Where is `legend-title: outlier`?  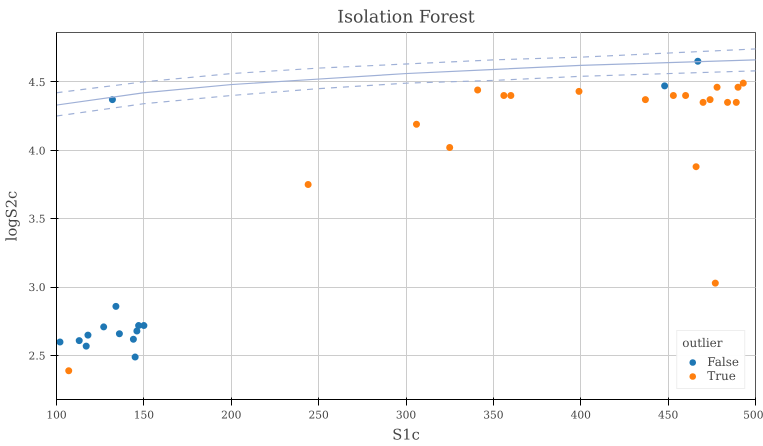
legend-title: outlier is located at coordinates (703, 343).